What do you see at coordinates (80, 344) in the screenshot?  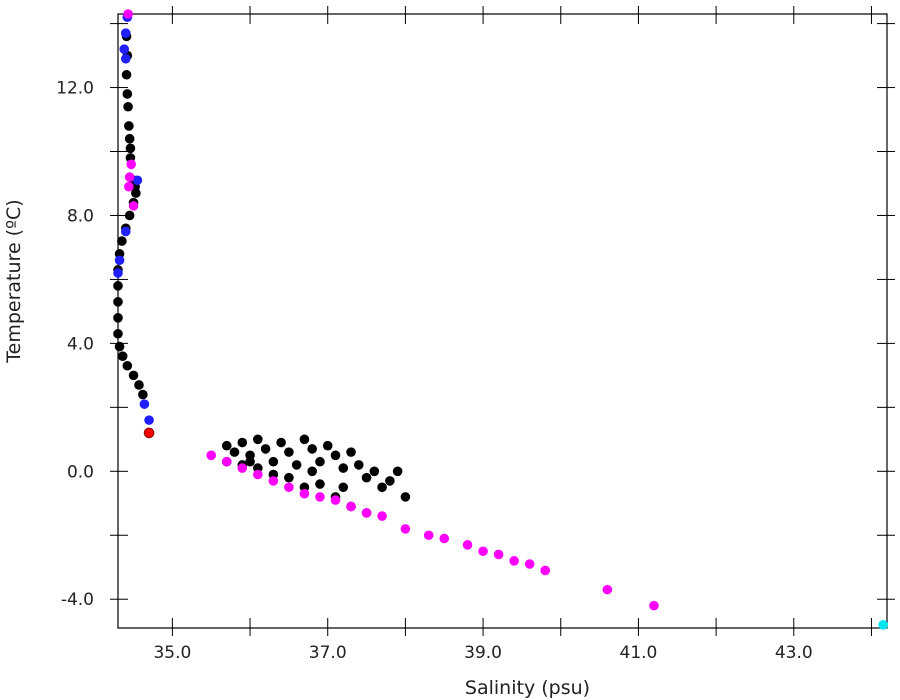 I see `y-tick-label: 4.0` at bounding box center [80, 344].